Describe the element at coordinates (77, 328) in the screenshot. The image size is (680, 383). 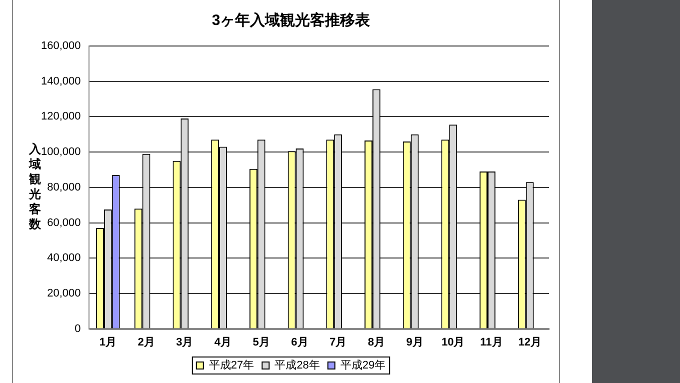
I see `y-tick-label: 0` at that location.